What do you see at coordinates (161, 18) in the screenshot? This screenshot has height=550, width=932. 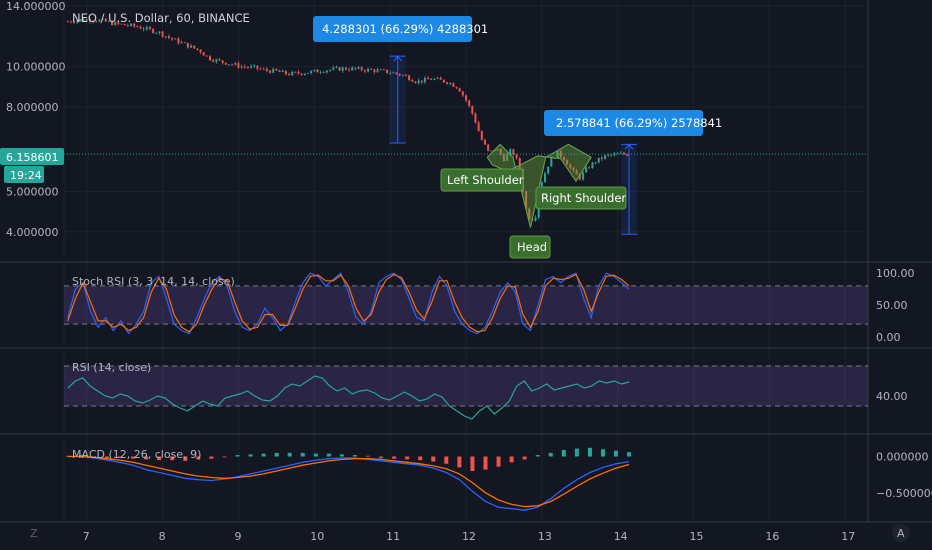 I see `chart-title: NEO / U.S. Dollar, 60, BINANCE` at bounding box center [161, 18].